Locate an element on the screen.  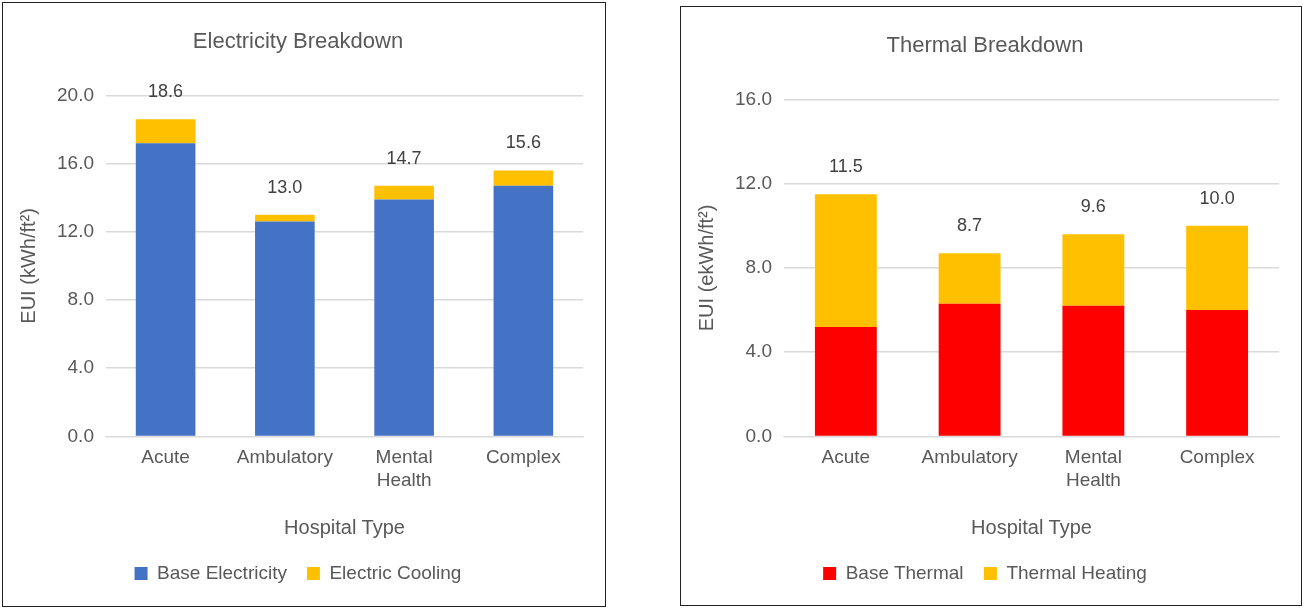
y-axis-title: EUI (ekWh/ft²) is located at coordinates (705, 268).